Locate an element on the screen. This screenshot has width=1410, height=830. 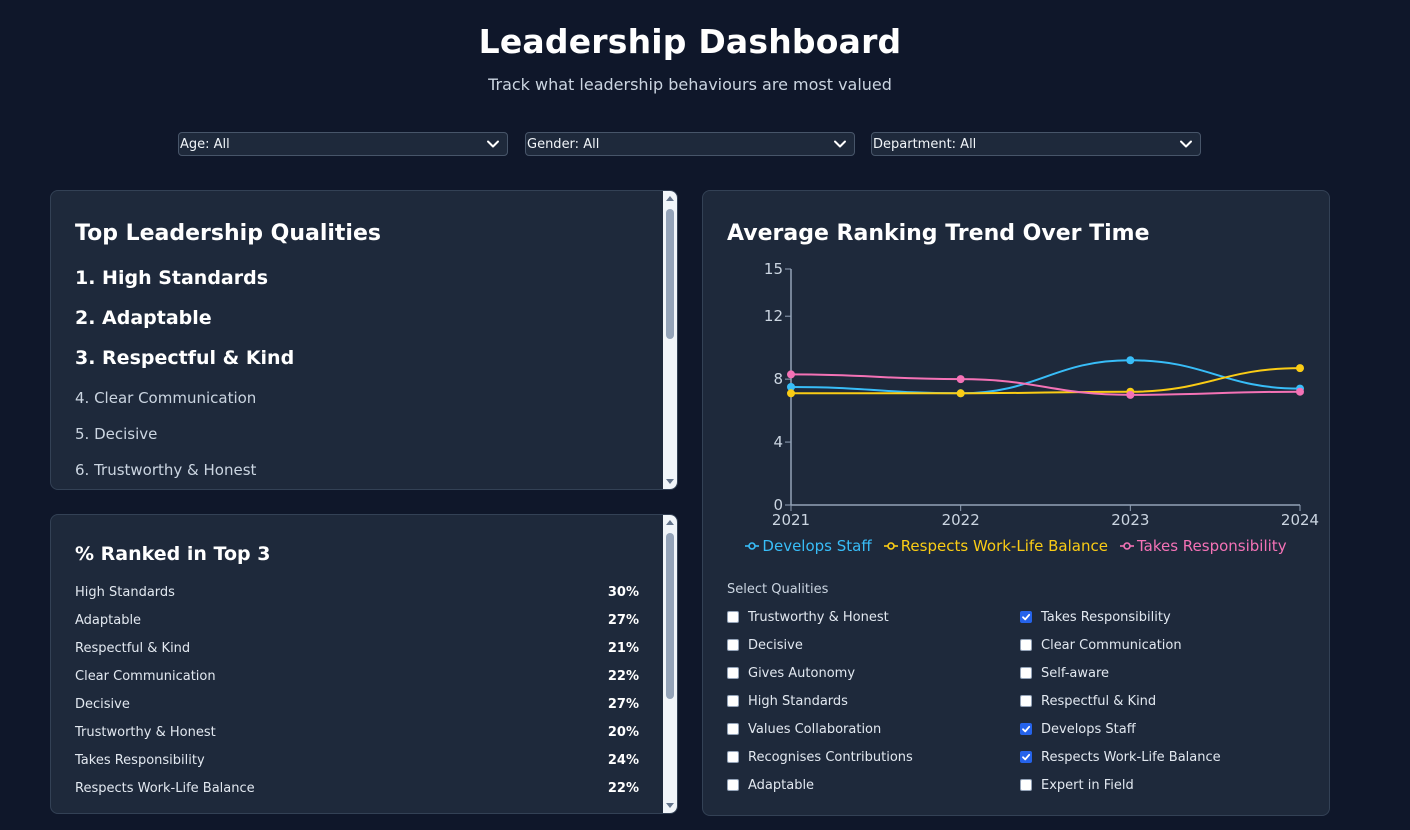
legend-label: Takes Responsibility is located at coordinates (1211, 546).